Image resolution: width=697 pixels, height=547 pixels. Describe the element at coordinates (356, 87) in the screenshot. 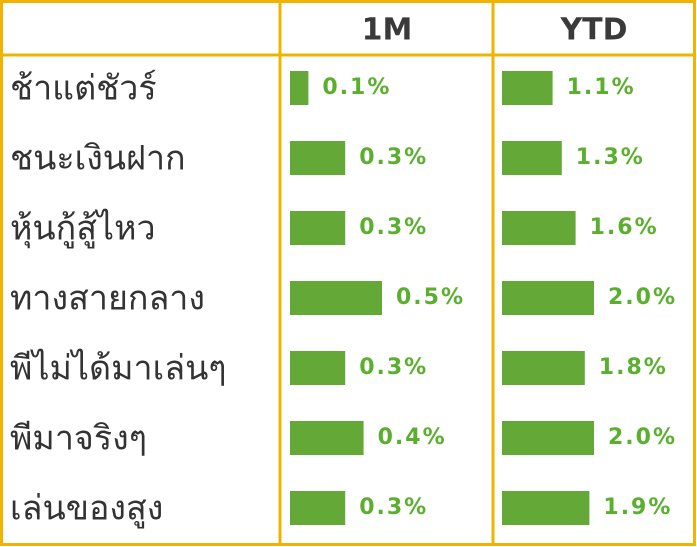

I see `value-label: 0.1%` at that location.